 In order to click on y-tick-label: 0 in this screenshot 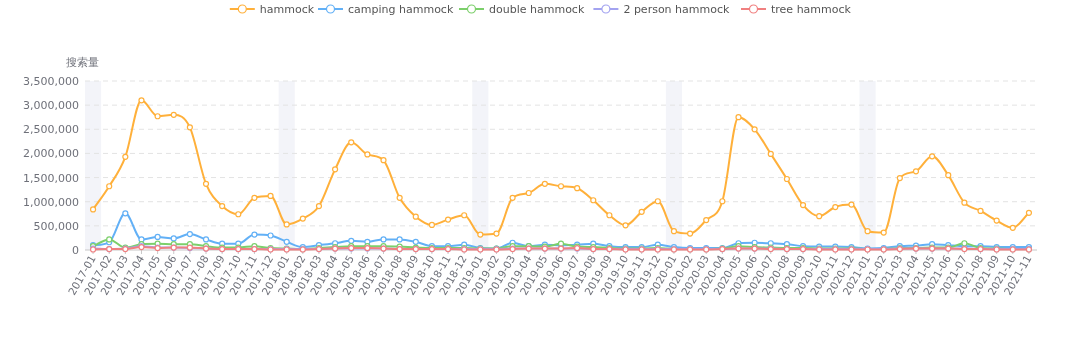, I will do `click(75, 250)`.